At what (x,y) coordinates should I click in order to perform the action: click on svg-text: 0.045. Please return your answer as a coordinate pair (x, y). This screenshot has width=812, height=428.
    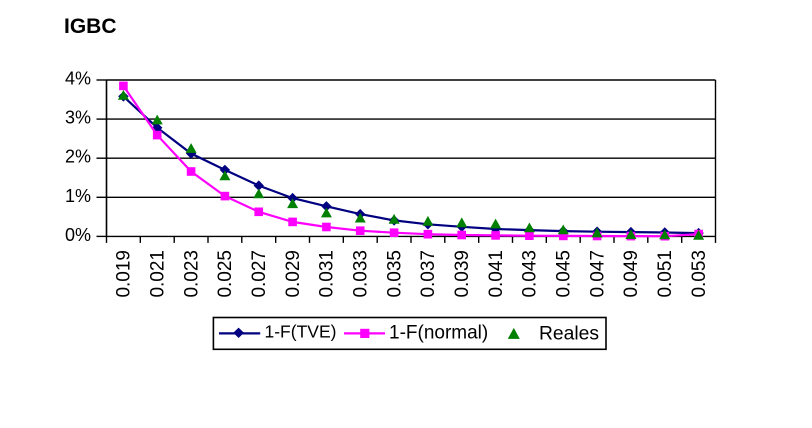
    Looking at the image, I should click on (564, 274).